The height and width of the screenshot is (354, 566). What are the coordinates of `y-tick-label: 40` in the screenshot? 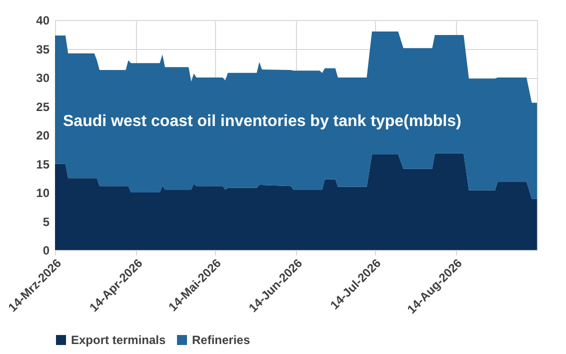 It's located at (43, 21).